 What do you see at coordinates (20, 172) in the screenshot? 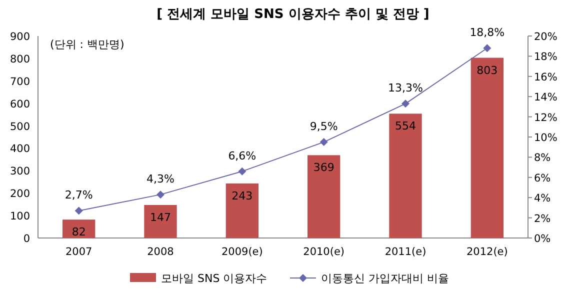
I see `y-tick-label: 300` at bounding box center [20, 172].